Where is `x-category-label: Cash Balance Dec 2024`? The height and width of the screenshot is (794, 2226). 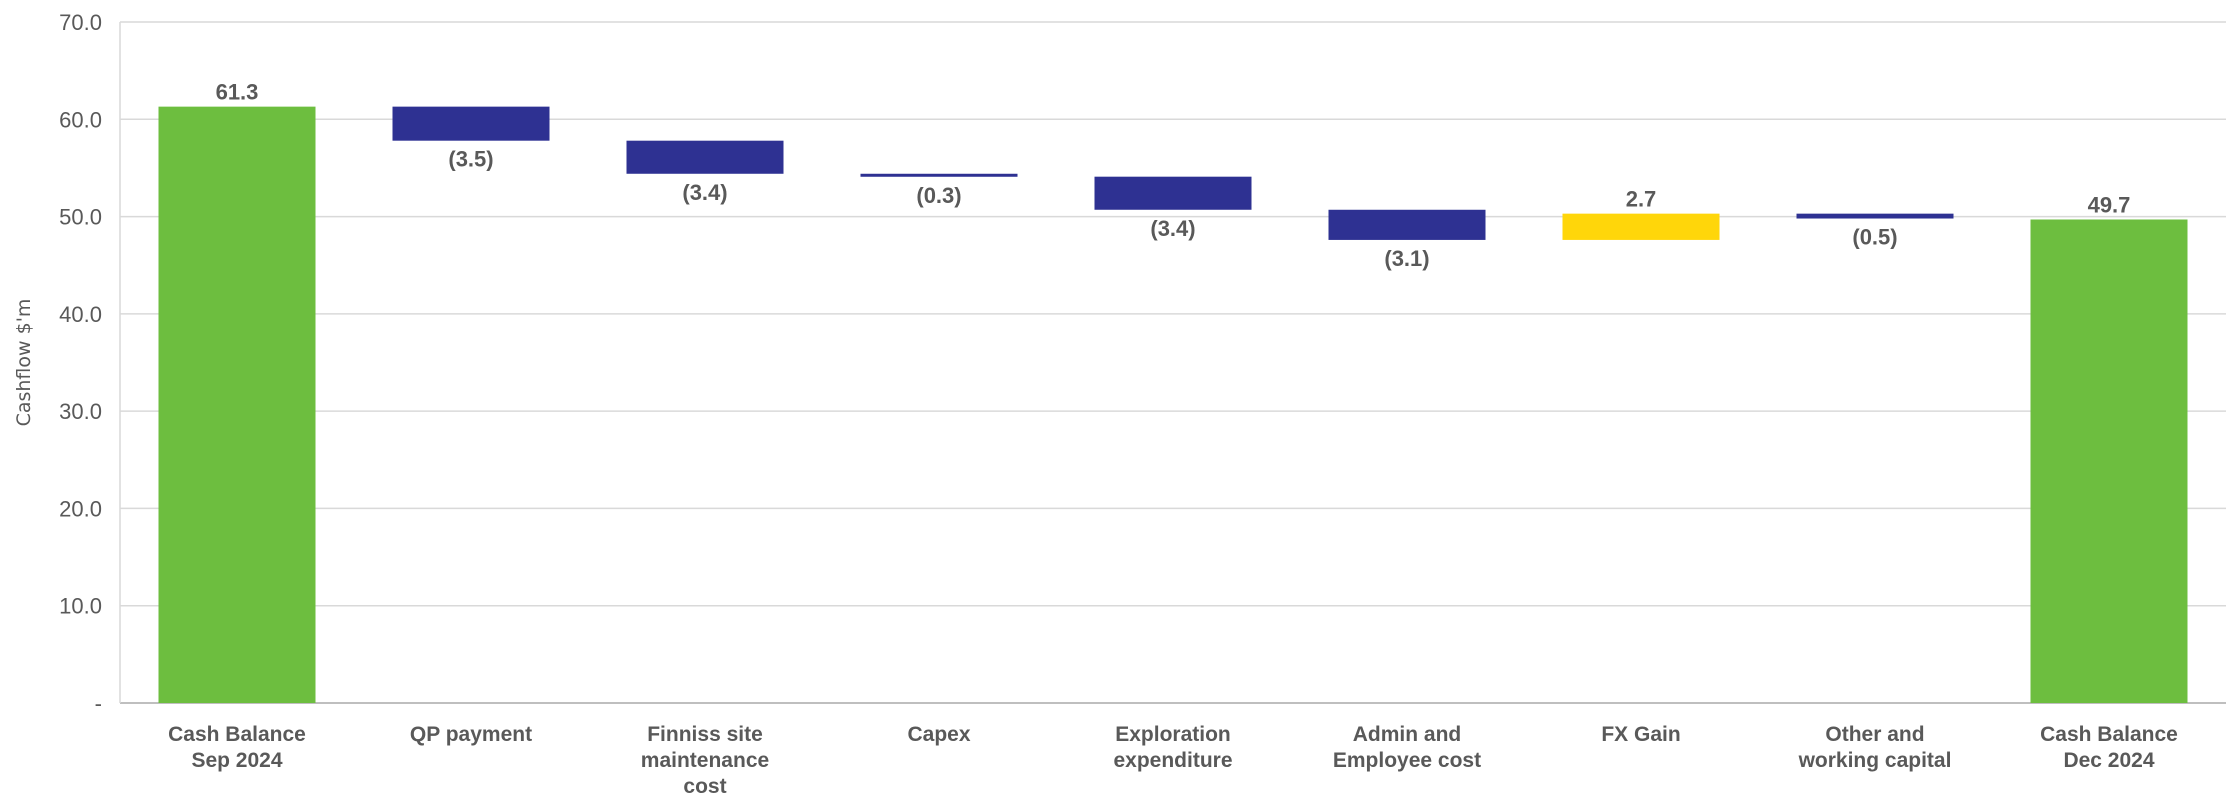 x-category-label: Cash Balance Dec 2024 is located at coordinates (2109, 747).